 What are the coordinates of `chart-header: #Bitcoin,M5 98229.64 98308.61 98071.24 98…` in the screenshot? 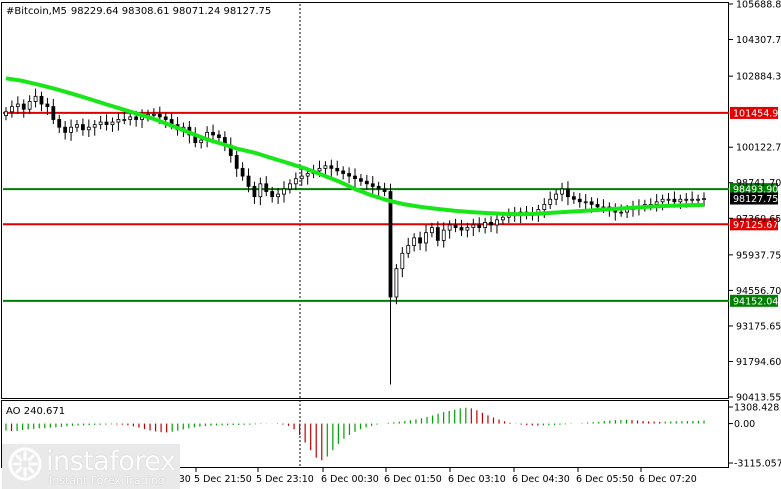 It's located at (138, 11).